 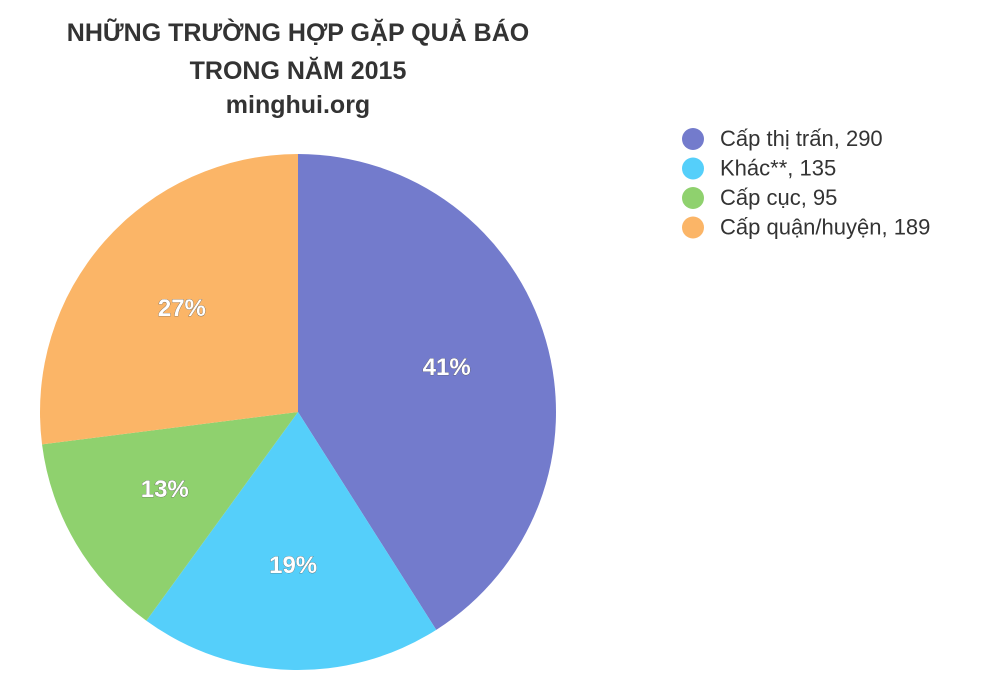 What do you see at coordinates (182, 308) in the screenshot?
I see `slice-label: 27%` at bounding box center [182, 308].